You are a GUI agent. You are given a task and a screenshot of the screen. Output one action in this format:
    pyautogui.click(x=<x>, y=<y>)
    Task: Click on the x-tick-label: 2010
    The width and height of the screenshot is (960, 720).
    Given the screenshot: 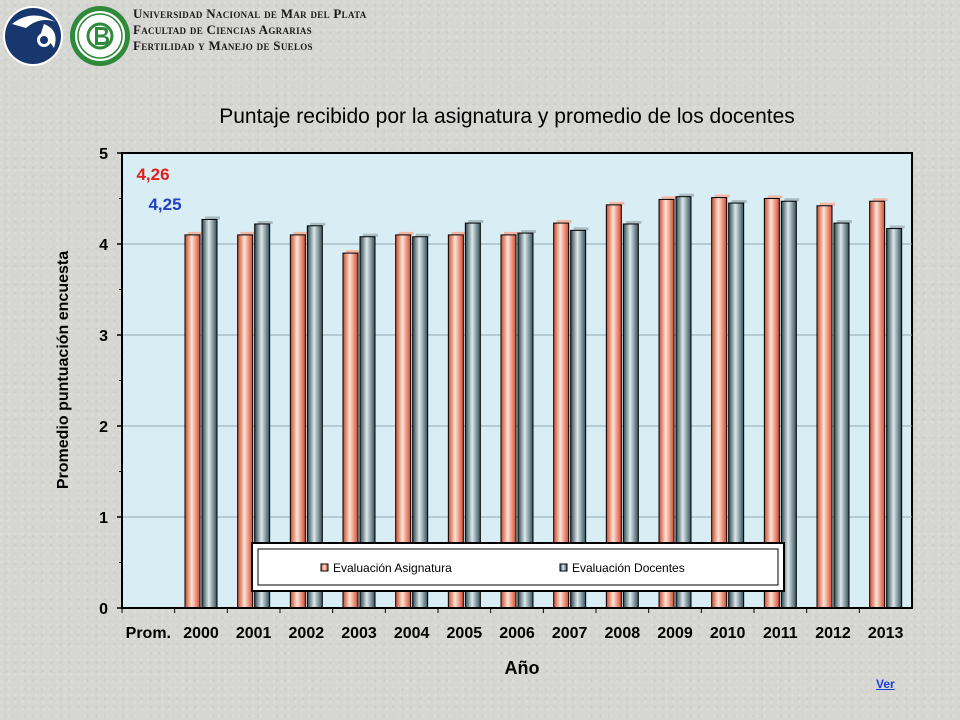 What is the action you would take?
    pyautogui.click(x=728, y=633)
    